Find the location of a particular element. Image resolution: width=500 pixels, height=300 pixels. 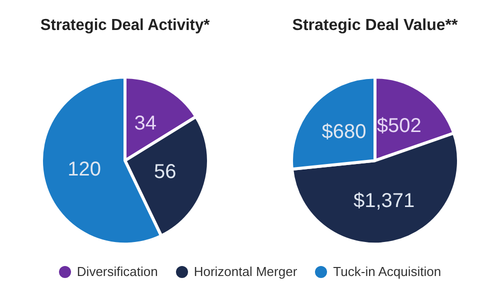

legend-label: Diversification is located at coordinates (117, 271).